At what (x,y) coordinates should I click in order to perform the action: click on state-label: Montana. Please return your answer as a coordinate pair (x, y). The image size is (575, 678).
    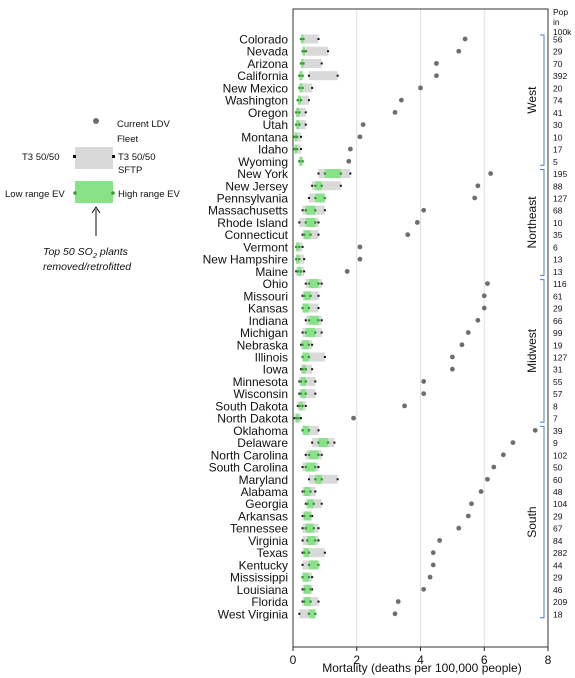
    Looking at the image, I should click on (264, 137).